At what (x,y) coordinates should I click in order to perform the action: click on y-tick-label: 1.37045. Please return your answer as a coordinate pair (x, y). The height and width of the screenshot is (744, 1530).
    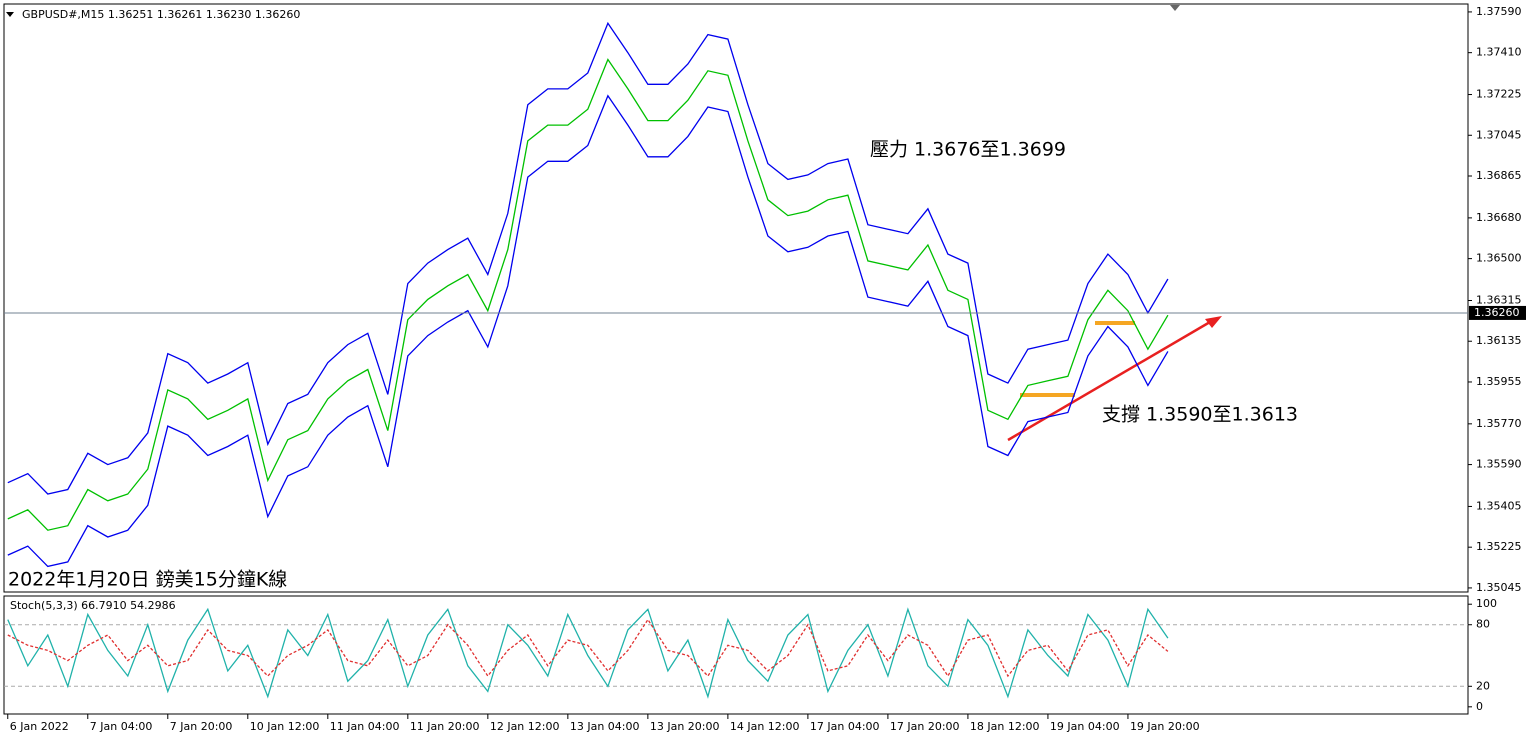
    Looking at the image, I should click on (1499, 134).